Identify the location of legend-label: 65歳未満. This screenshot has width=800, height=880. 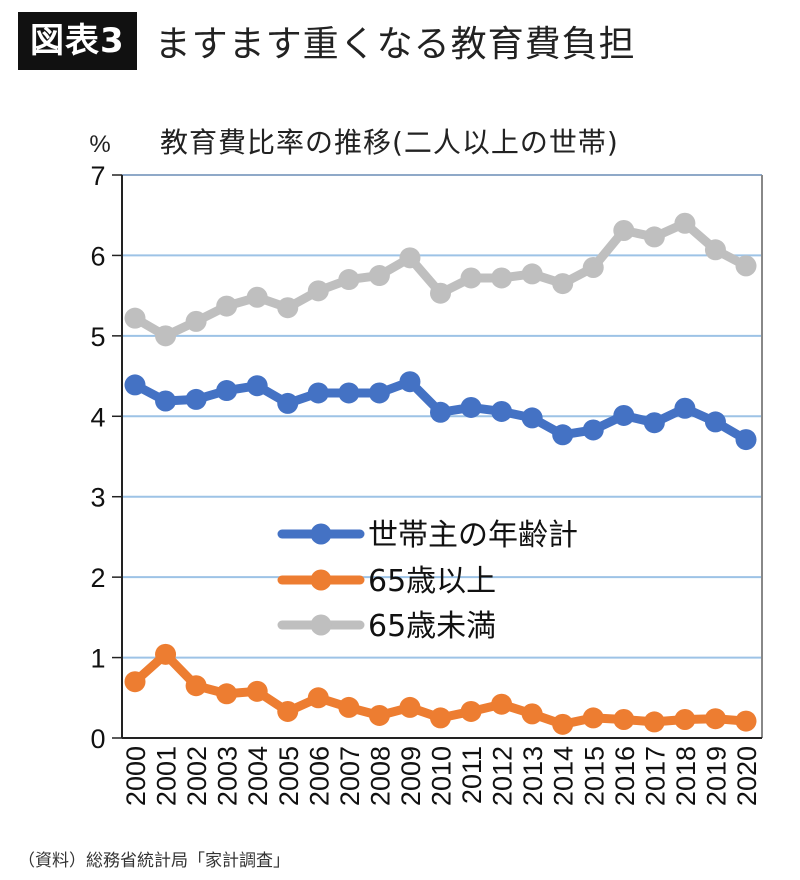
(432, 626).